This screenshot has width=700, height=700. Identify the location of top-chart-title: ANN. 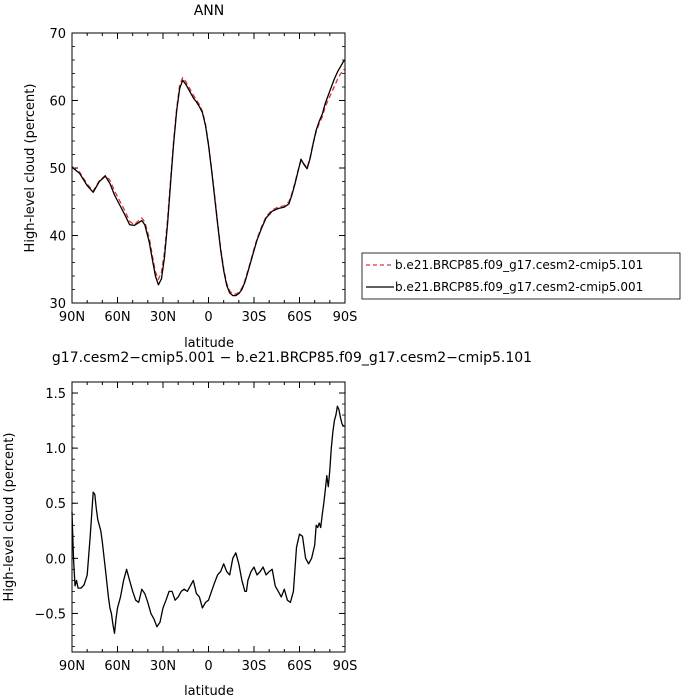
(209, 11).